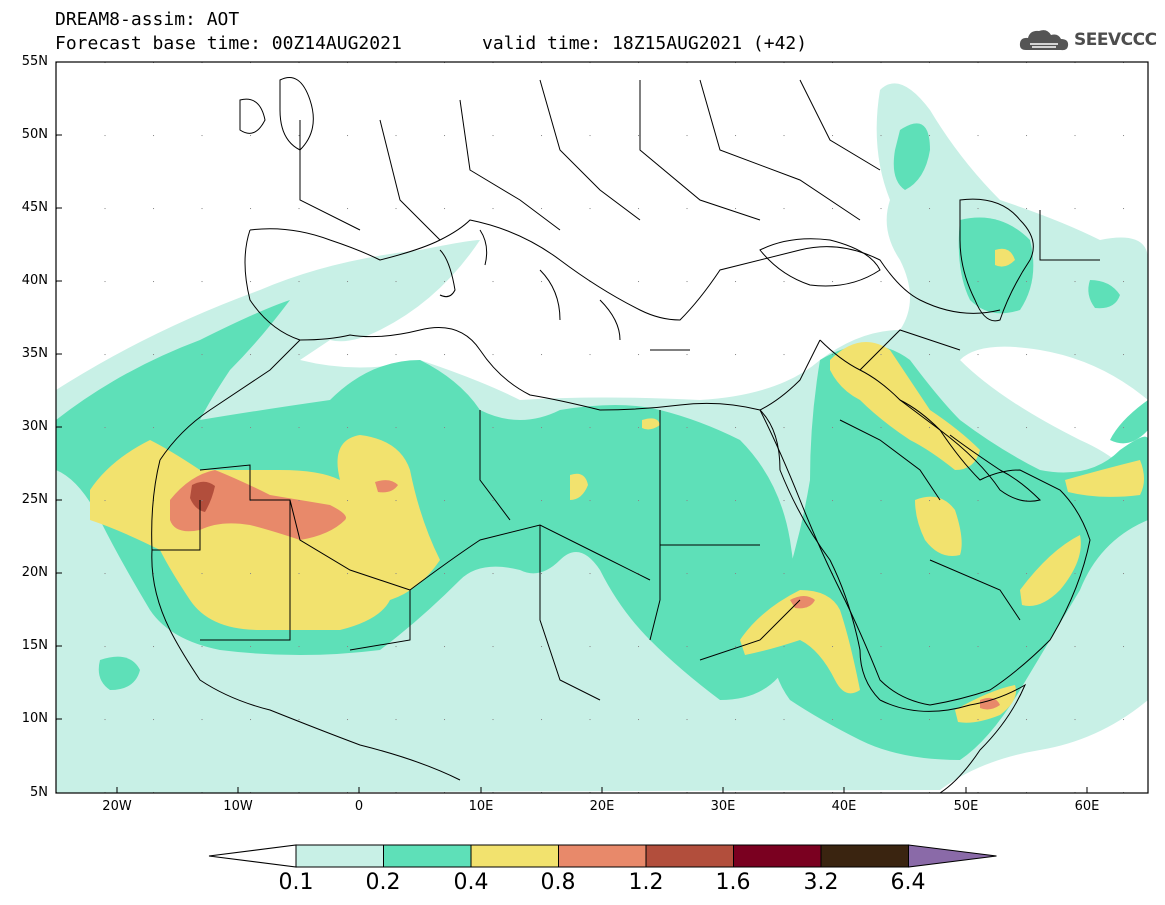 The width and height of the screenshot is (1165, 905). Describe the element at coordinates (966, 806) in the screenshot. I see `lon-label: 50E` at that location.